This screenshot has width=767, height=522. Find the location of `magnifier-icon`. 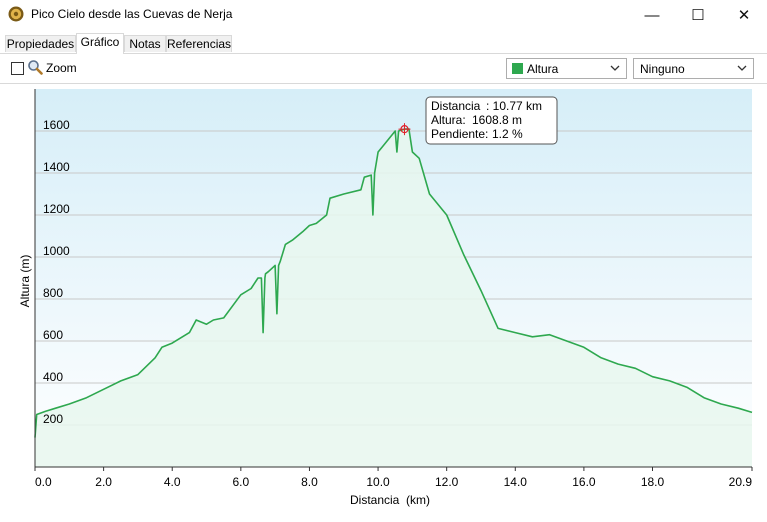

magnifier-icon is located at coordinates (35, 67).